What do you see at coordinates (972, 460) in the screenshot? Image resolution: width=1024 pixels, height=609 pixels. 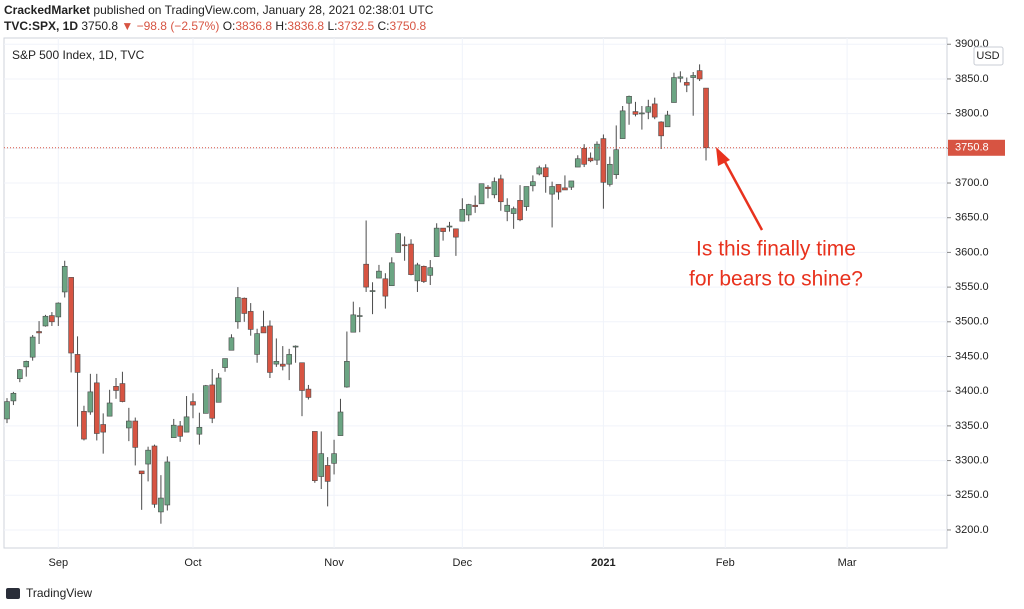 I see `y-tick-label: 3300.0` at bounding box center [972, 460].